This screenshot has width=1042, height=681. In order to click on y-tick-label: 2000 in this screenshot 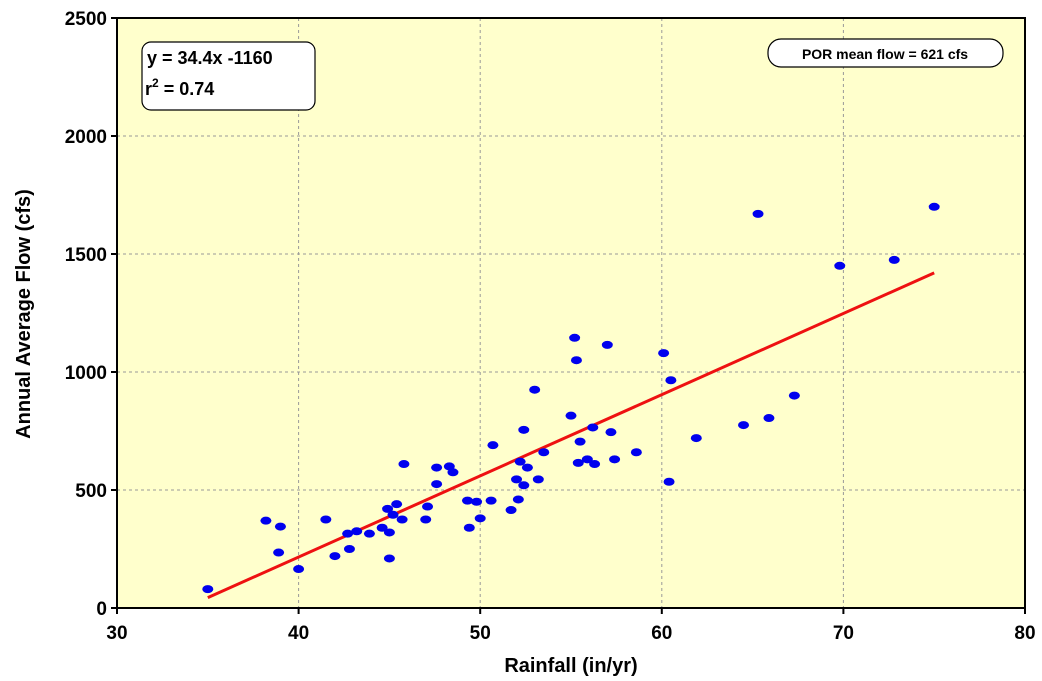, I will do `click(86, 137)`.